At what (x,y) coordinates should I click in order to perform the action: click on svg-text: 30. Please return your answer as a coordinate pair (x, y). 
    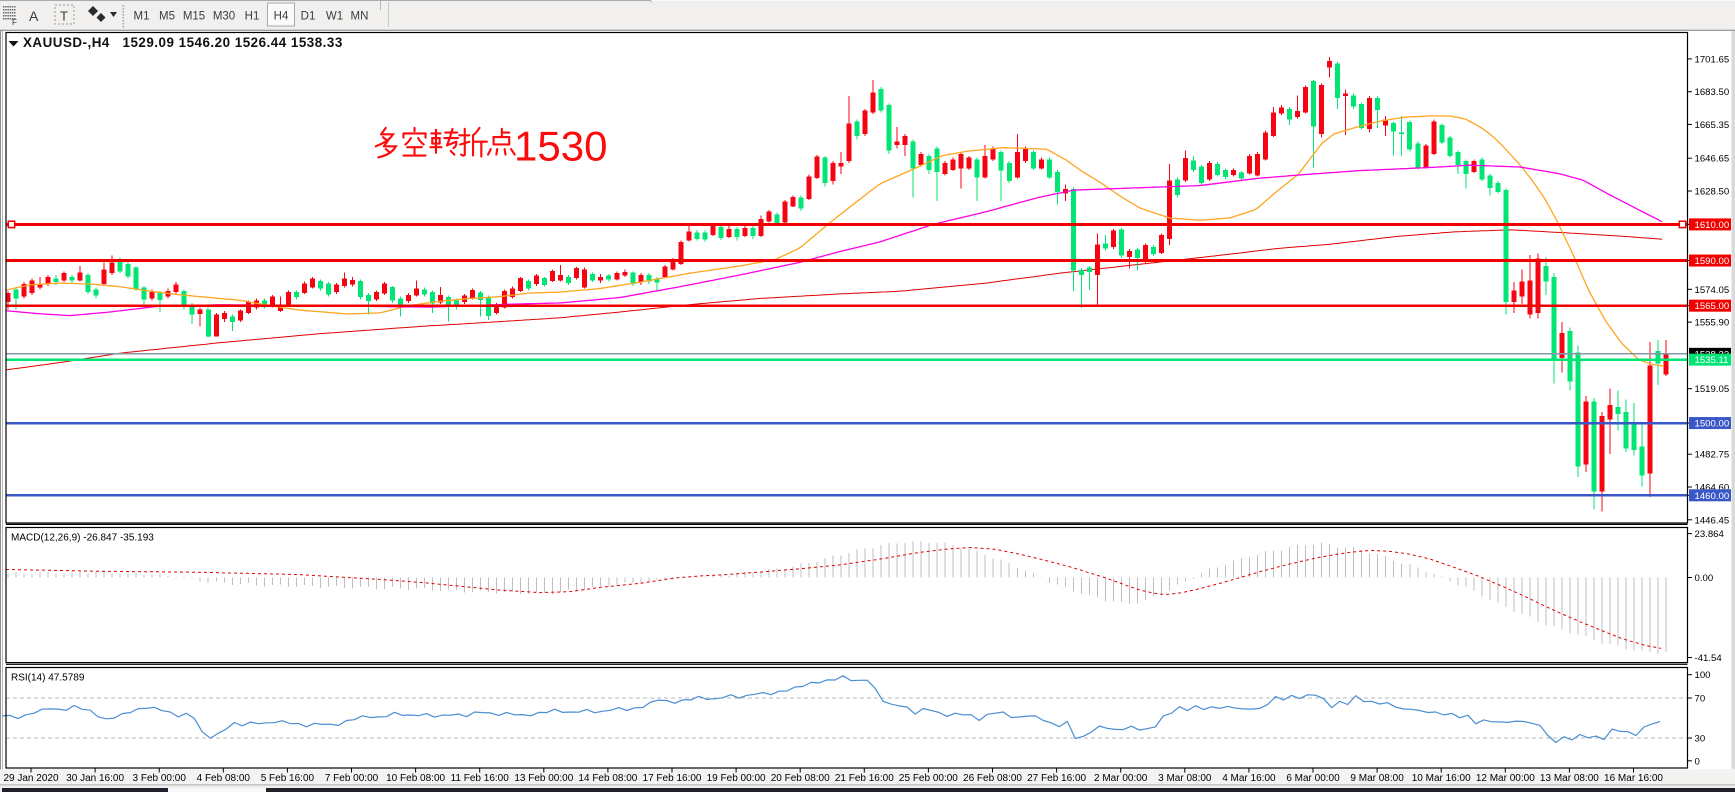
    Looking at the image, I should click on (1700, 739).